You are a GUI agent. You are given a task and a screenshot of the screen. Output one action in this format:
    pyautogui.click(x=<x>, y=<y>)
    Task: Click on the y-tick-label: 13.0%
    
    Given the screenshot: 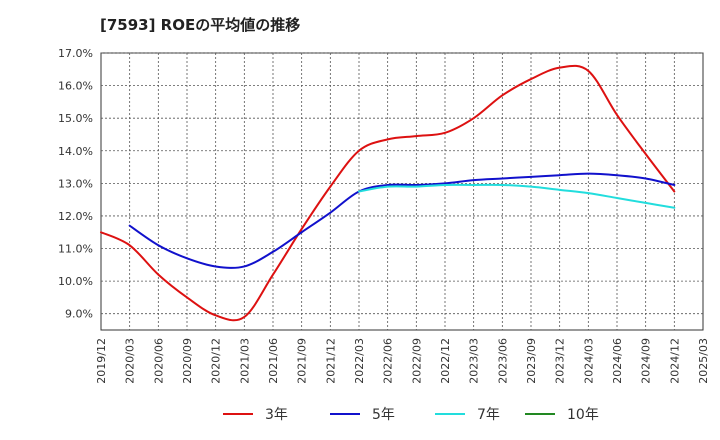 What is the action you would take?
    pyautogui.click(x=75, y=183)
    